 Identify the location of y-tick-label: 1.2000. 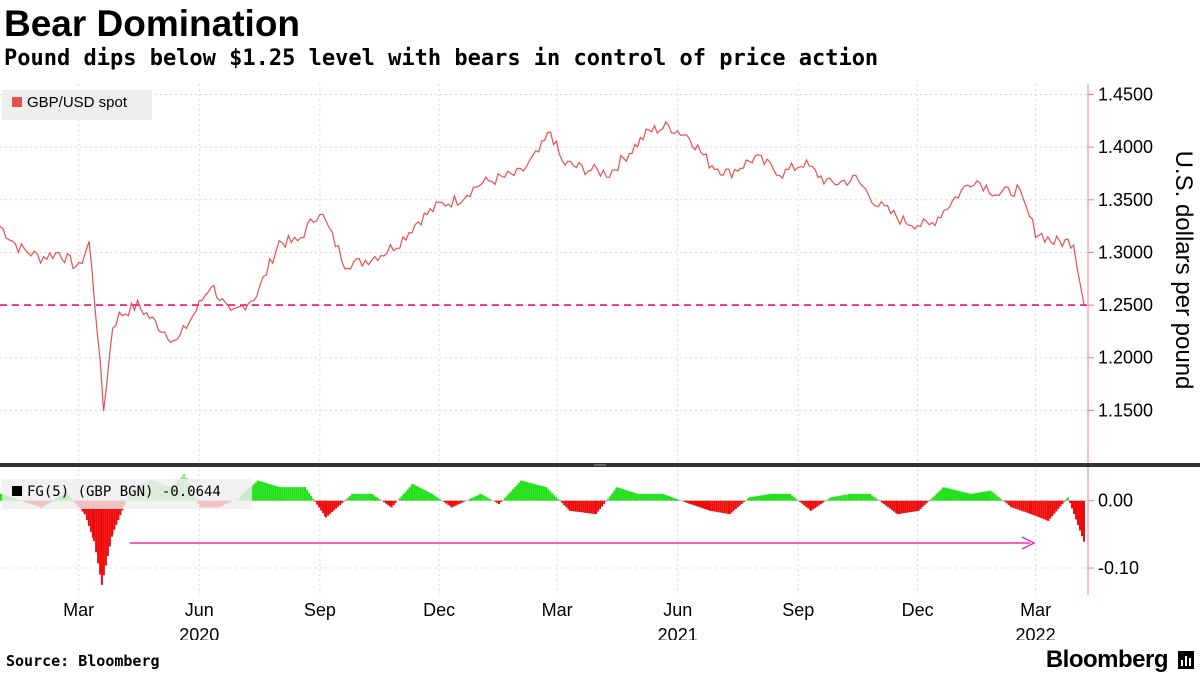
(1125, 358).